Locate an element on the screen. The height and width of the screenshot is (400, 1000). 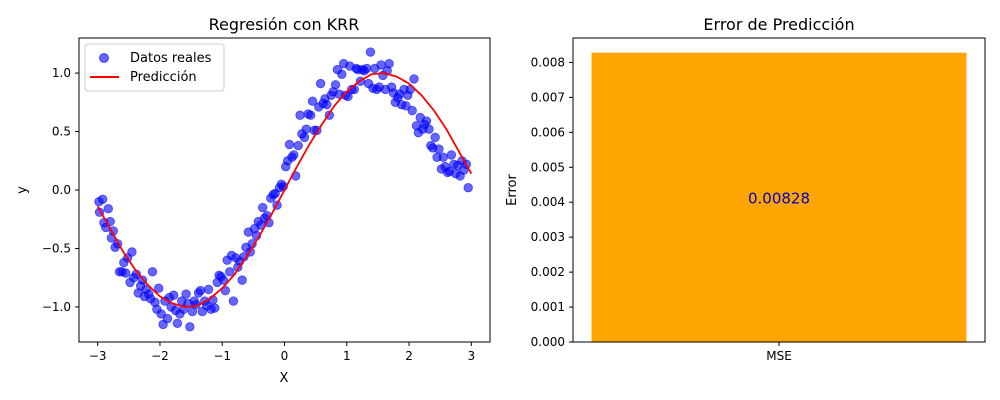
left-x-ticks: −3 −2 −1 0 1 2 3 is located at coordinates (282, 352).